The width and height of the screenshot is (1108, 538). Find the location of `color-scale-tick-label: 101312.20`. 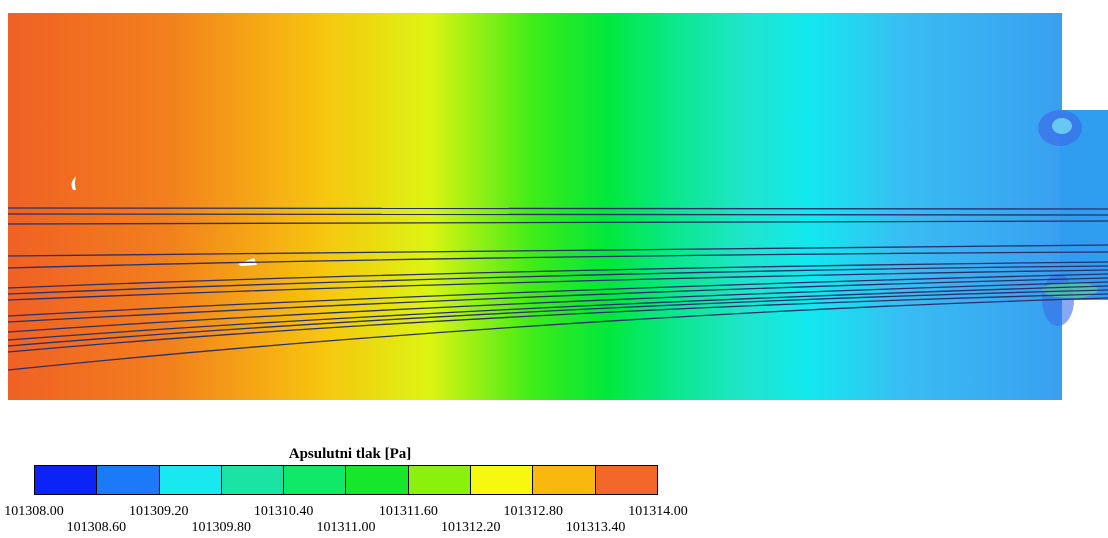

color-scale-tick-label: 101312.20 is located at coordinates (471, 527).